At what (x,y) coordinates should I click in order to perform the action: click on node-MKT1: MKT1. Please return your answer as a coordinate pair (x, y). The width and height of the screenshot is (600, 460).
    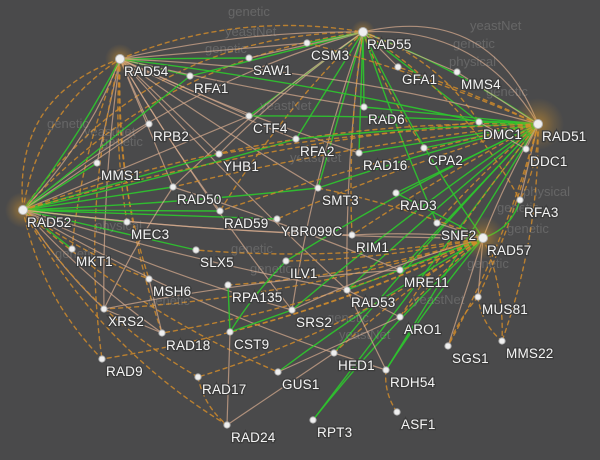
    Looking at the image, I should click on (91, 257).